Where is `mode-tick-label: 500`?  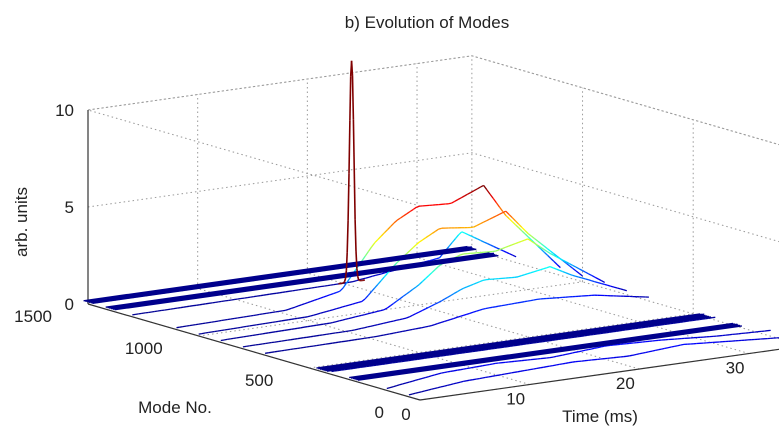 mode-tick-label: 500 is located at coordinates (259, 380).